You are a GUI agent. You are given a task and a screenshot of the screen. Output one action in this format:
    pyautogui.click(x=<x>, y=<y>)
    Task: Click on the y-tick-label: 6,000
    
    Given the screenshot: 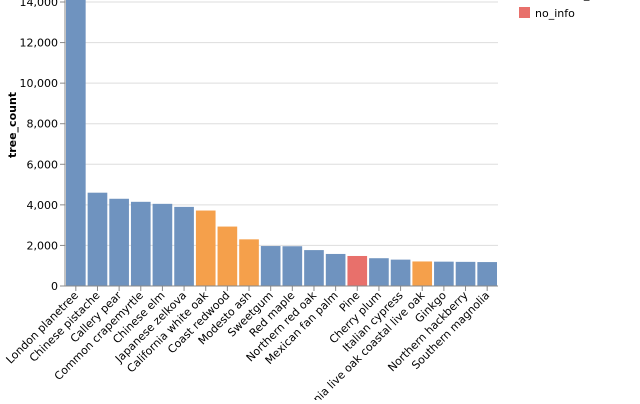 What is the action you would take?
    pyautogui.click(x=43, y=164)
    